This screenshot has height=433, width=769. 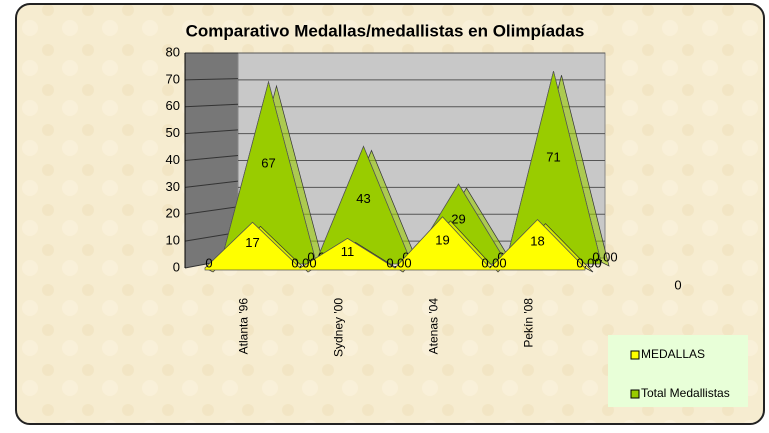 I want to click on y-tick-label: 80, so click(x=173, y=51).